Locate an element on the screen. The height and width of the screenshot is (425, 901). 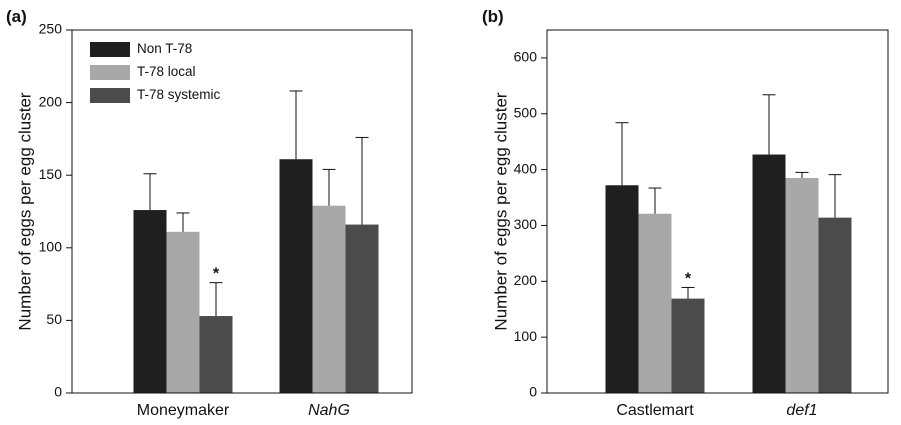
y-tick-label: 250 is located at coordinates (51, 29).